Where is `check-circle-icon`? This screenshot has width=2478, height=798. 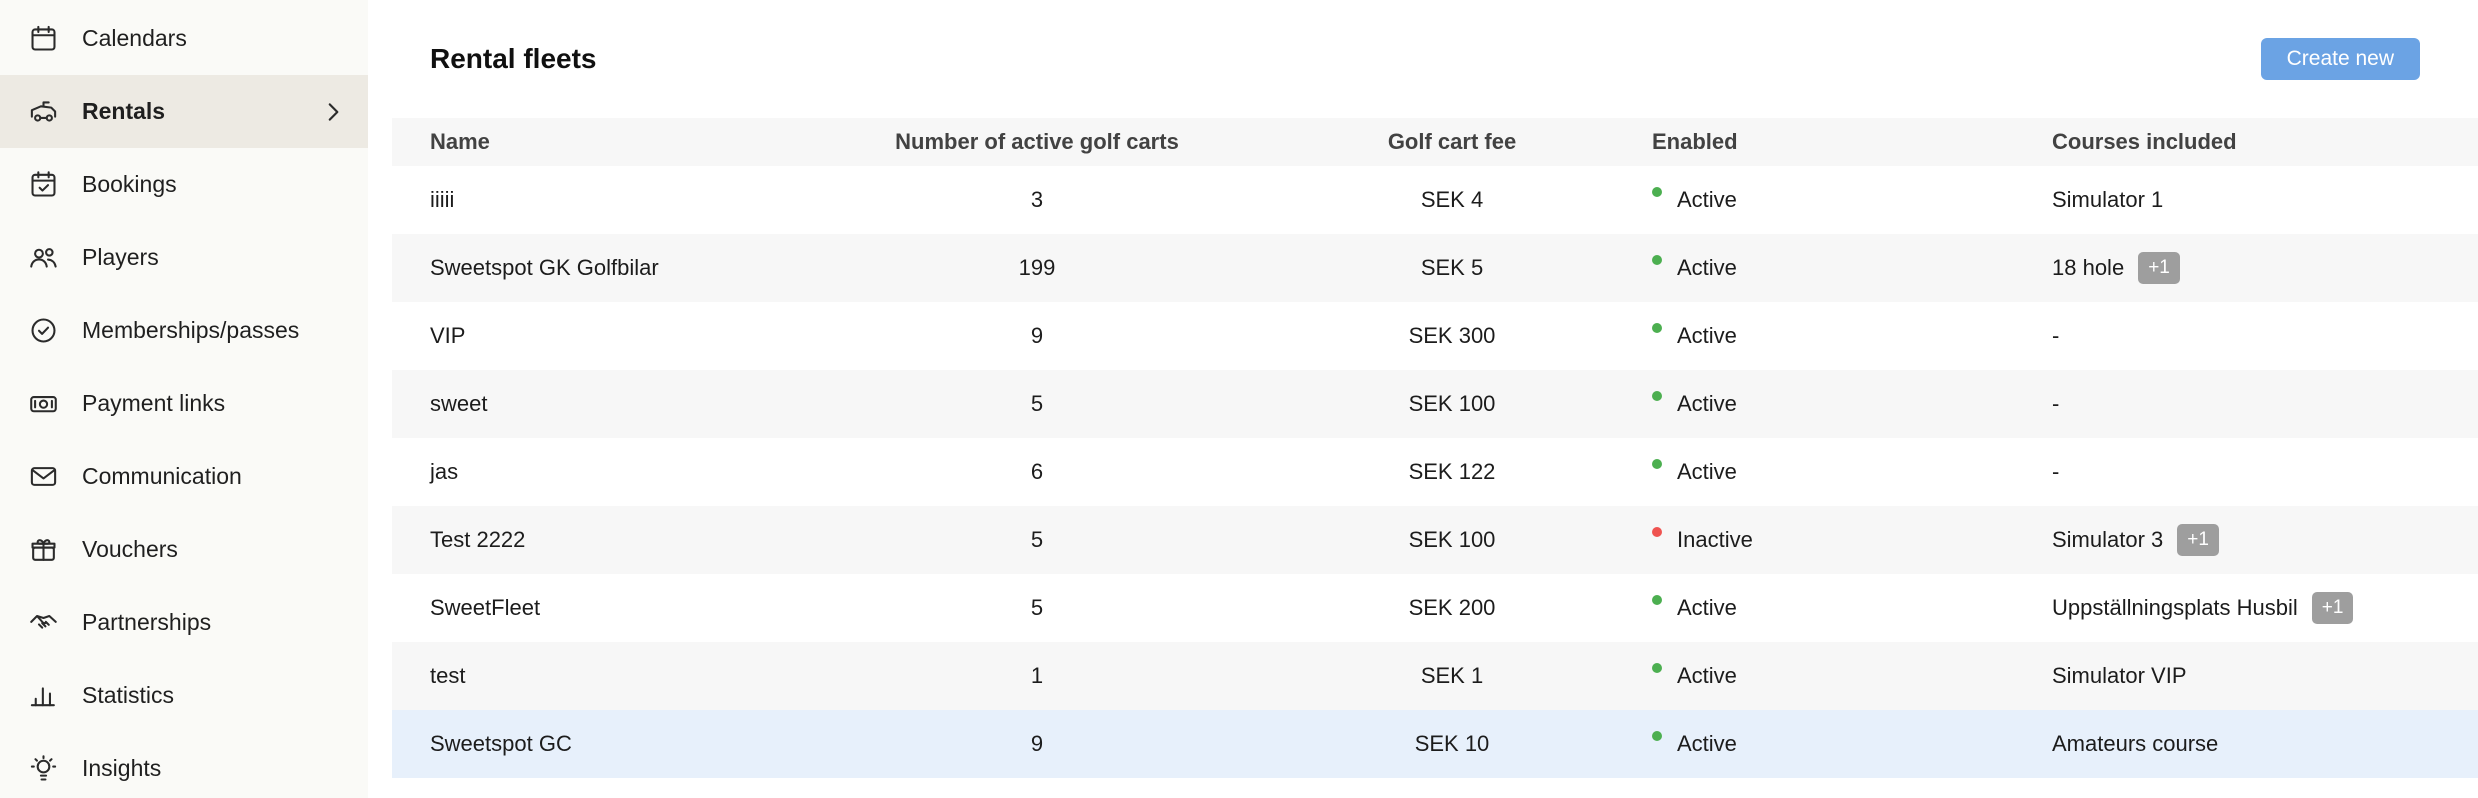 check-circle-icon is located at coordinates (43, 331).